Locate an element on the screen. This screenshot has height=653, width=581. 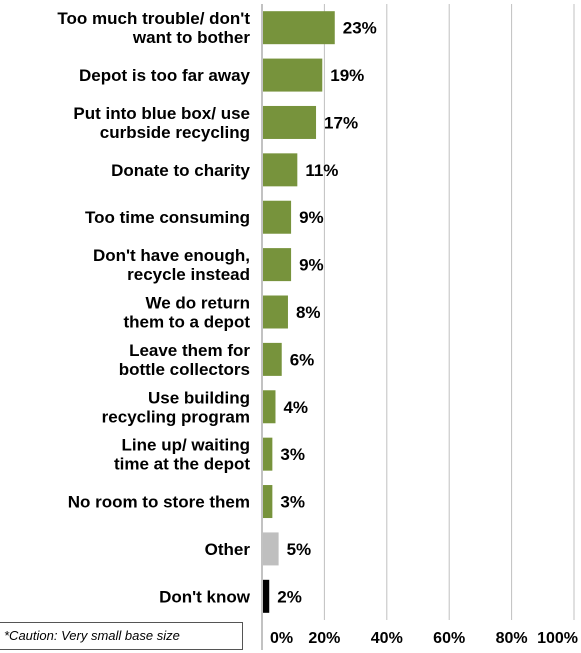
category-label: Put into blue box/ use curbside recycling is located at coordinates (161, 123).